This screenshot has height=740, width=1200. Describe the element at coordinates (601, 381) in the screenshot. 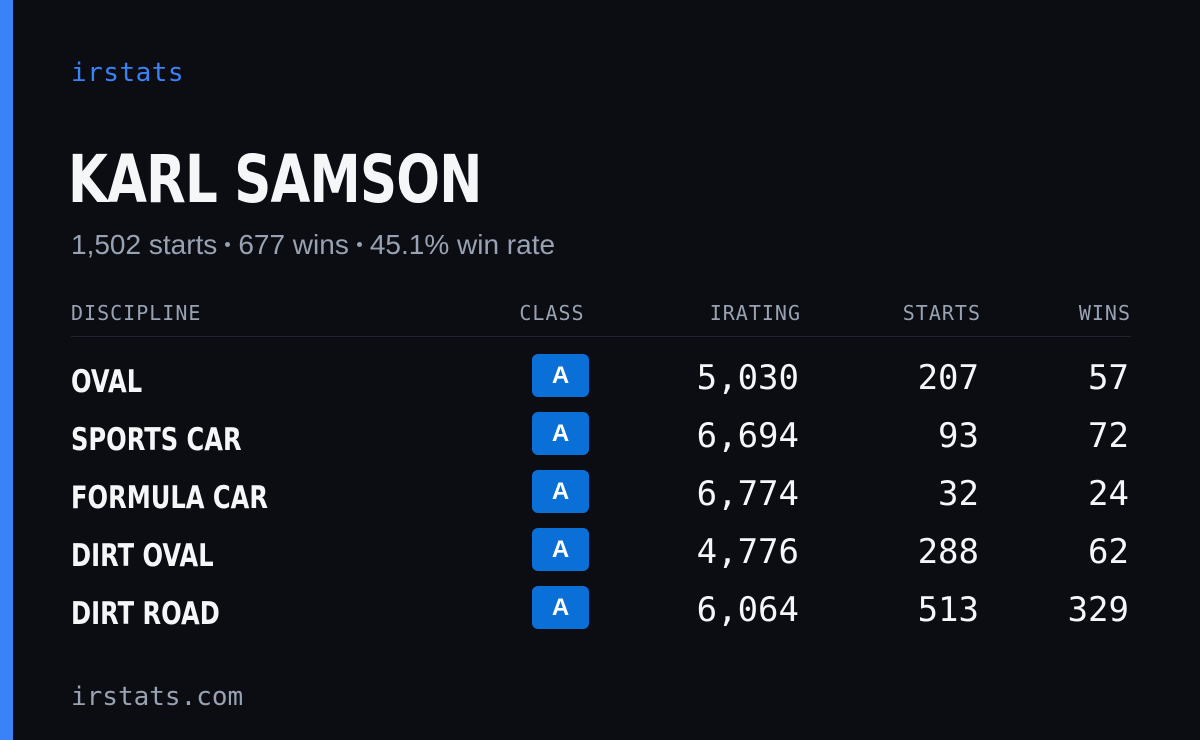

I see `table-row: OVAL A 5,030 207 57` at that location.